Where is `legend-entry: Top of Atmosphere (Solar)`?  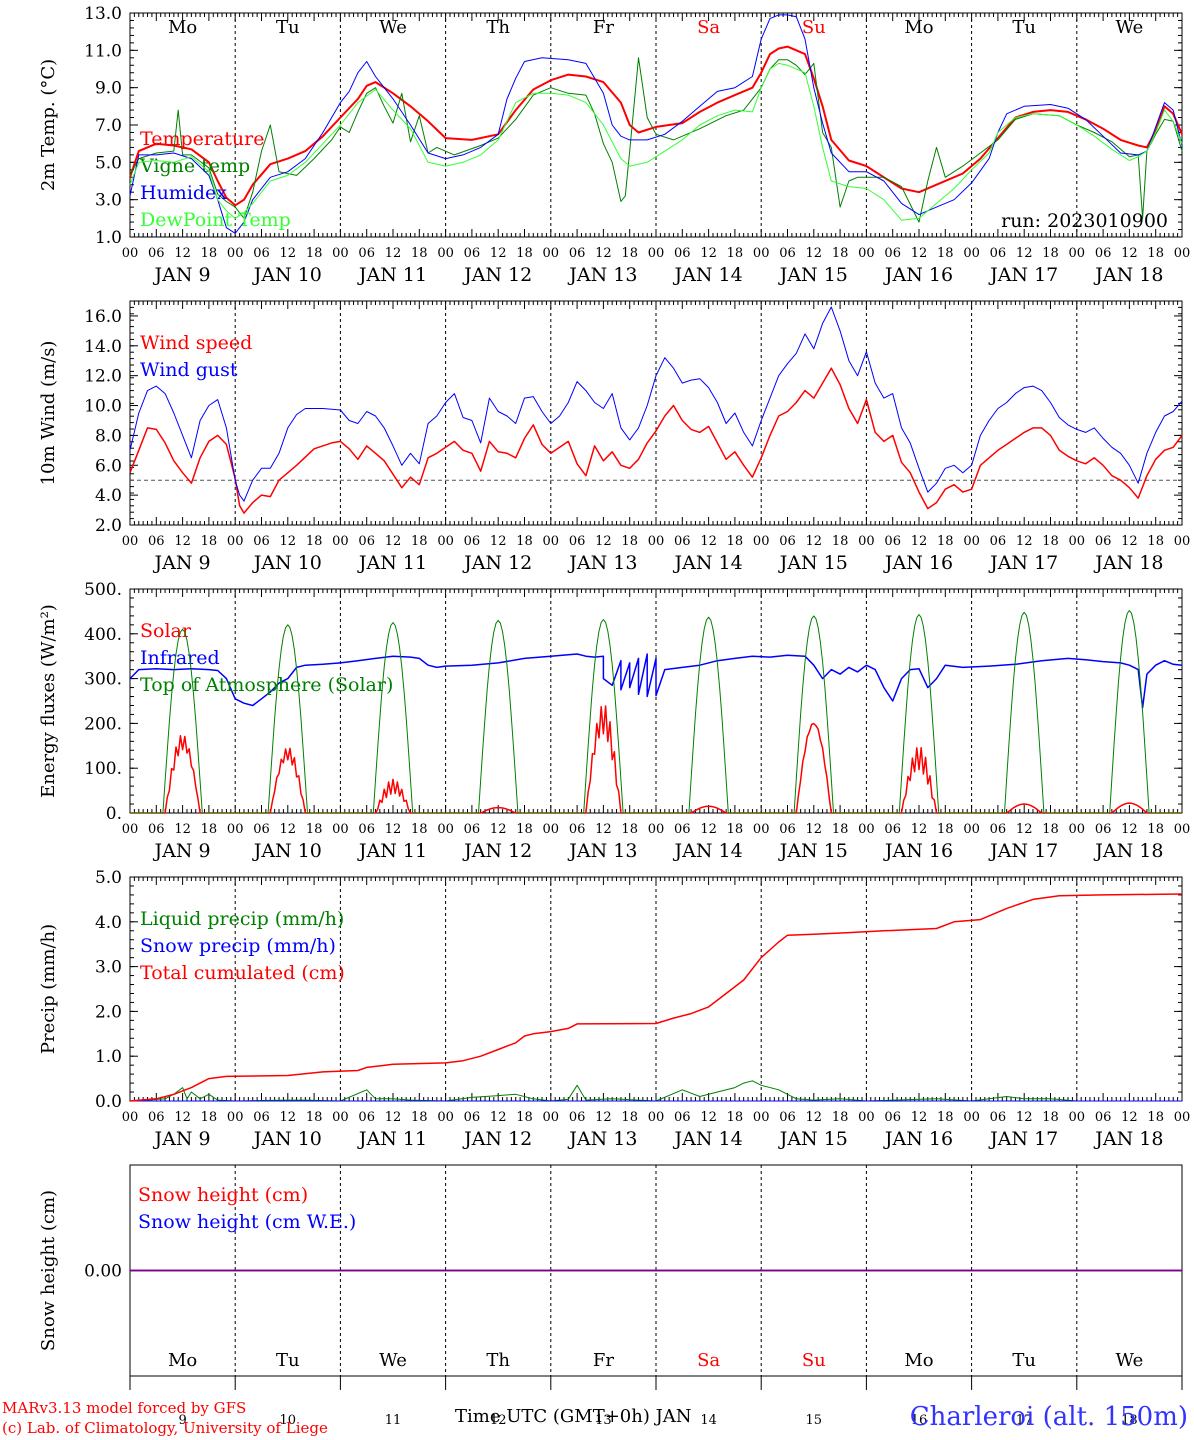 legend-entry: Top of Atmosphere (Solar) is located at coordinates (266, 685).